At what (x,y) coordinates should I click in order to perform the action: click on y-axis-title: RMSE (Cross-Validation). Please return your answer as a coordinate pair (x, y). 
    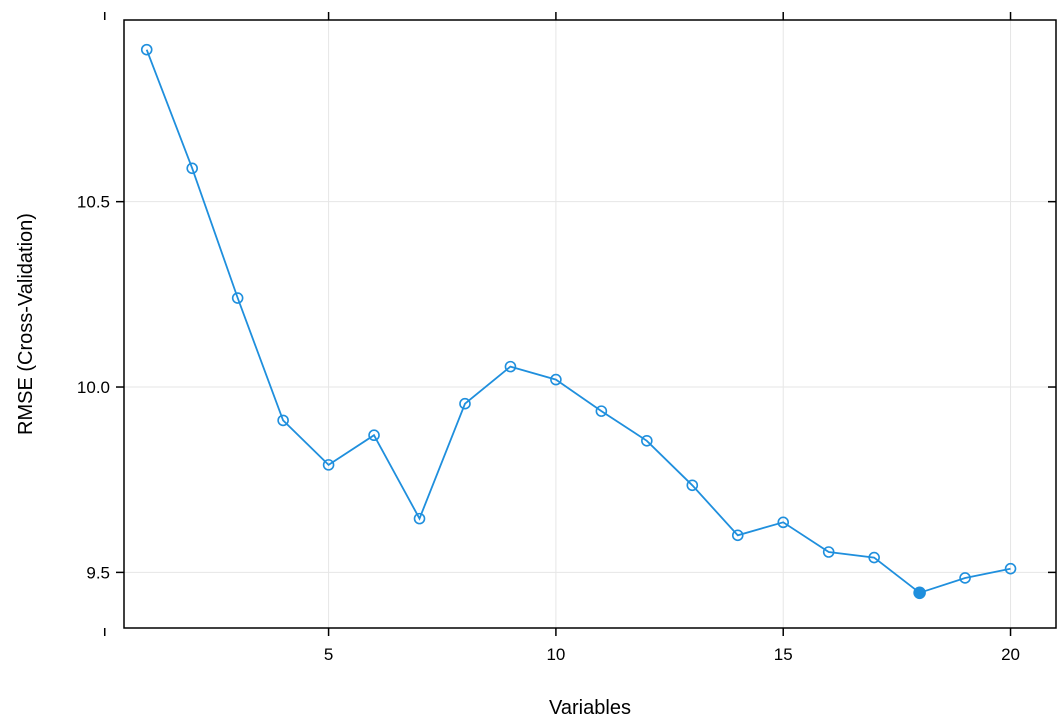
    Looking at the image, I should click on (26, 324).